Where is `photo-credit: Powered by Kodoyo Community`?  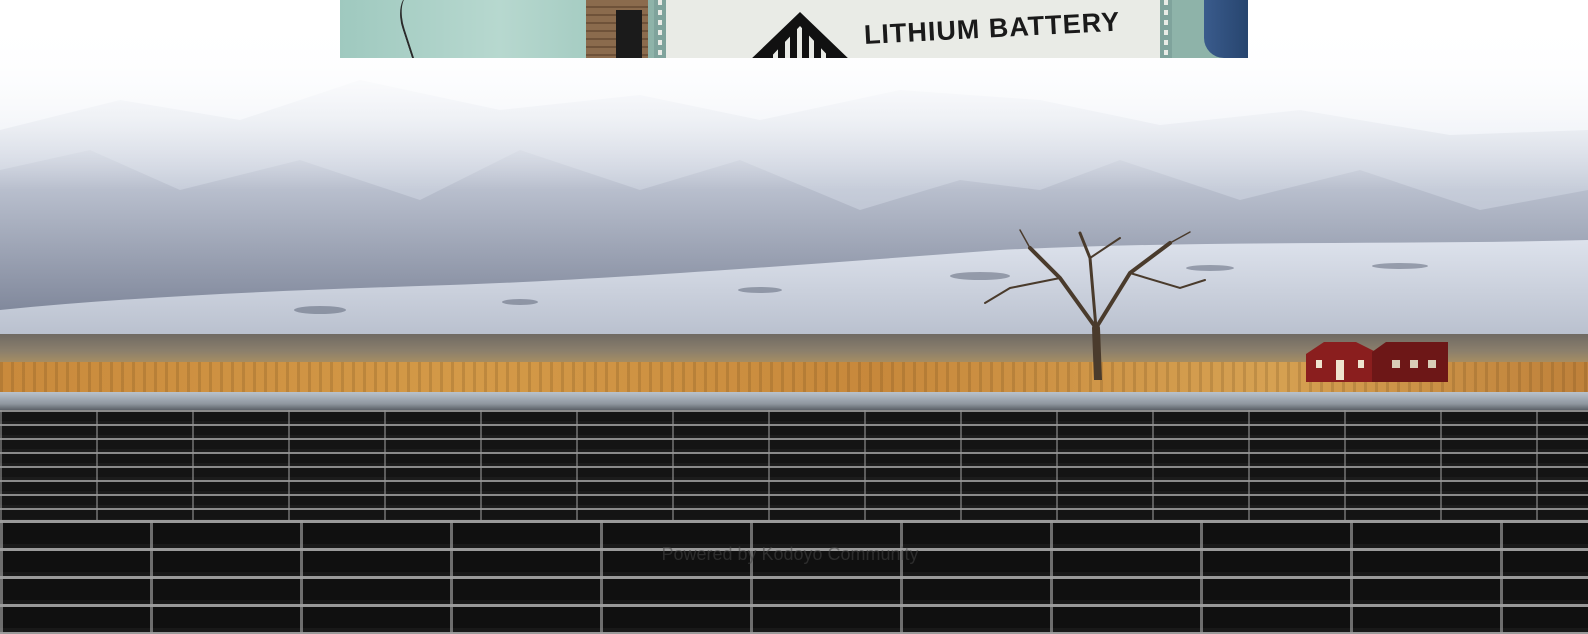 photo-credit: Powered by Kodoyo Community is located at coordinates (790, 554).